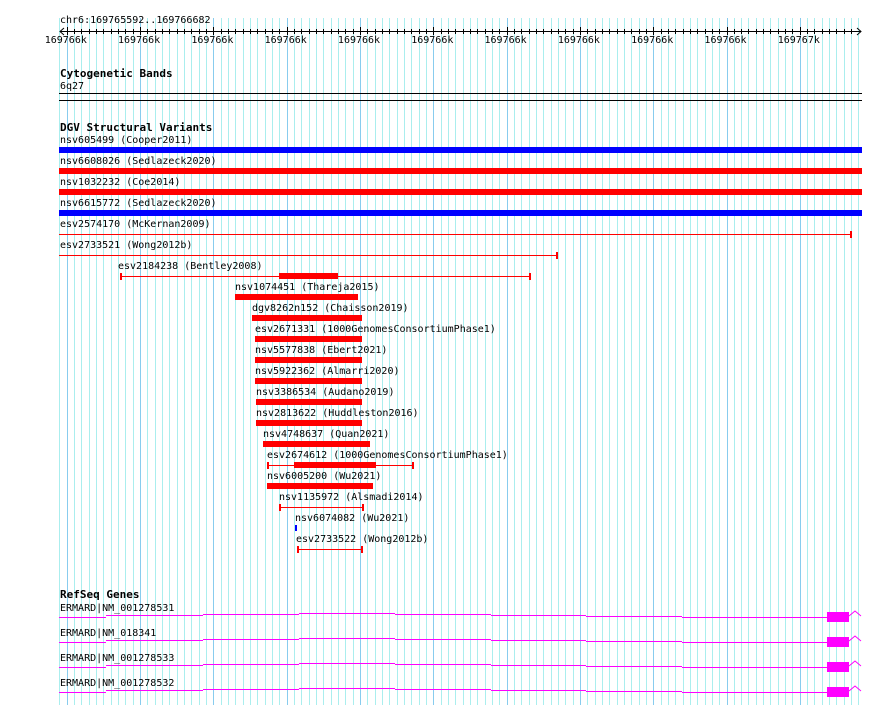 This screenshot has width=890, height=705. Describe the element at coordinates (460, 93) in the screenshot. I see `cytoband-line` at that location.